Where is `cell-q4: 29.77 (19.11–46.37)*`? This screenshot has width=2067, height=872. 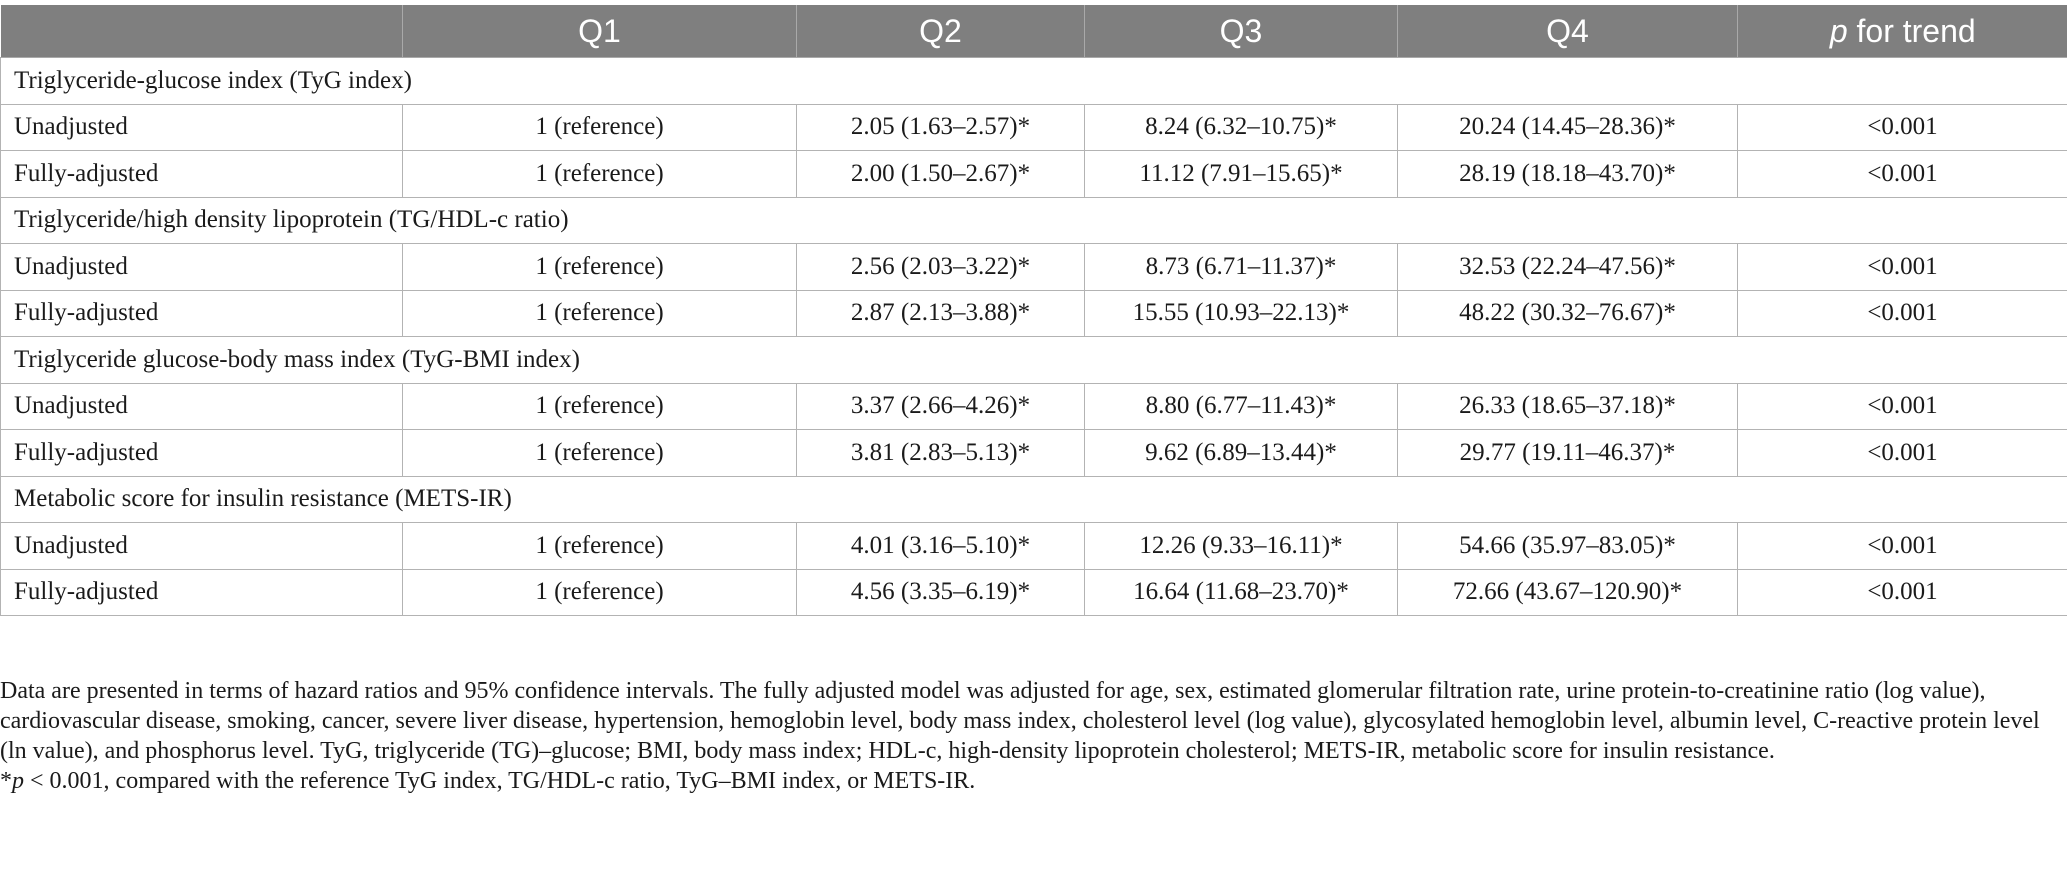
cell-q4: 29.77 (19.11–46.37)* is located at coordinates (1567, 453).